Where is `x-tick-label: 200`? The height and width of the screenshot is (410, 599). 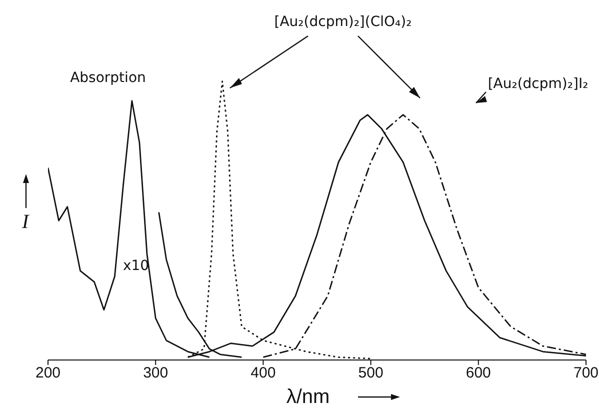 x-tick-label: 200 is located at coordinates (48, 373).